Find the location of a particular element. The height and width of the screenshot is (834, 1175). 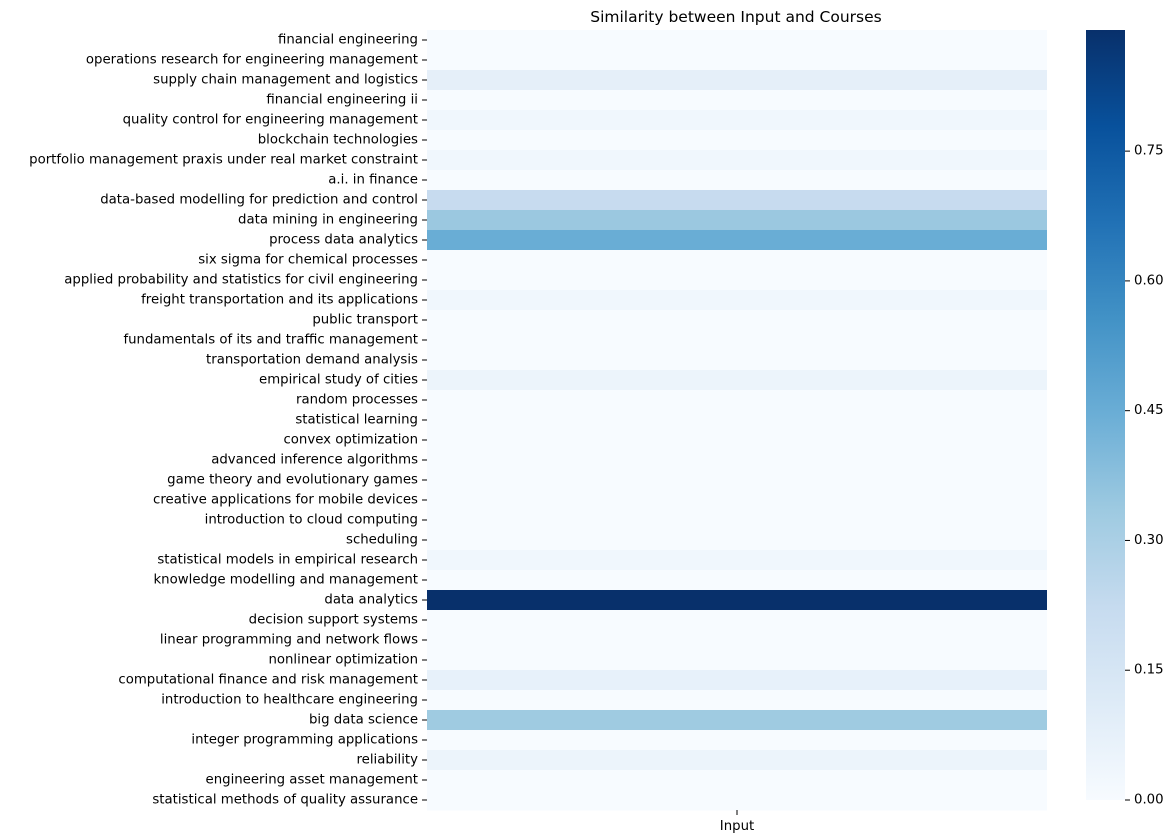

colorbar-tick-label: 0.15 is located at coordinates (1149, 670).